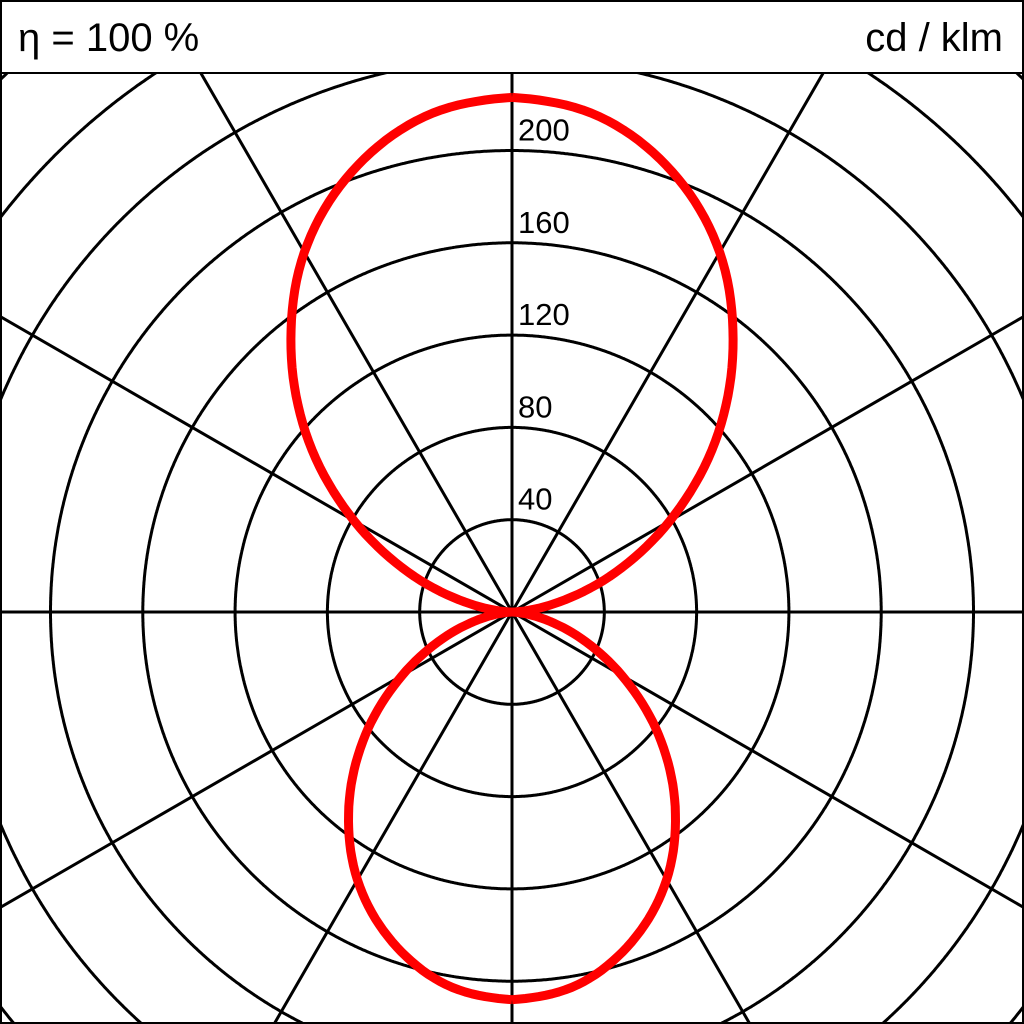  Describe the element at coordinates (544, 222) in the screenshot. I see `radial-tick-label: 160` at that location.